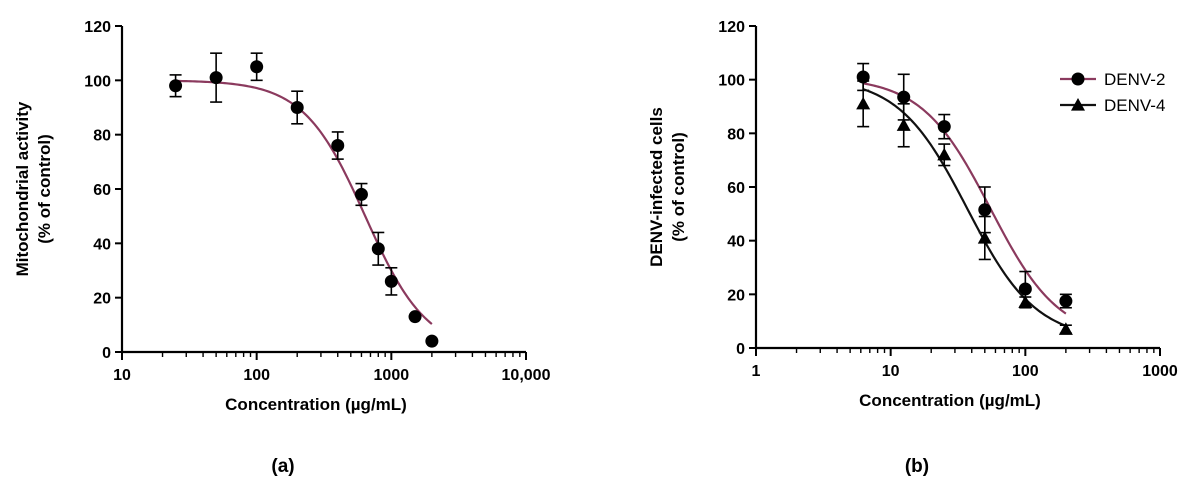 Image resolution: width=1203 pixels, height=481 pixels. Describe the element at coordinates (1134, 79) in the screenshot. I see `legend-label: DENV-2` at that location.